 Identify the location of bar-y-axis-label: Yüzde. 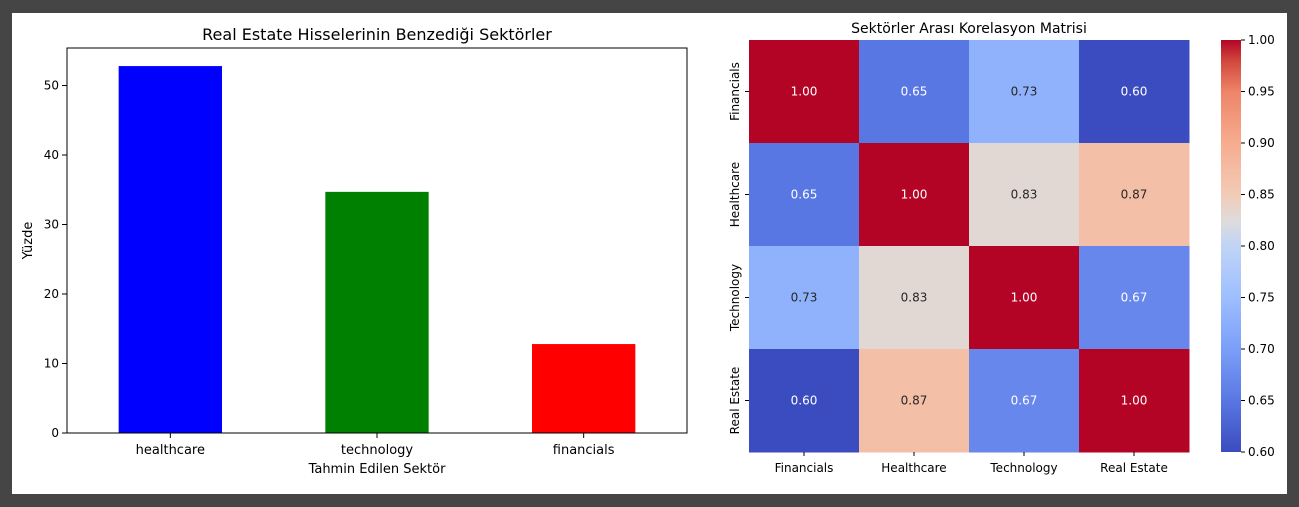
(28, 241).